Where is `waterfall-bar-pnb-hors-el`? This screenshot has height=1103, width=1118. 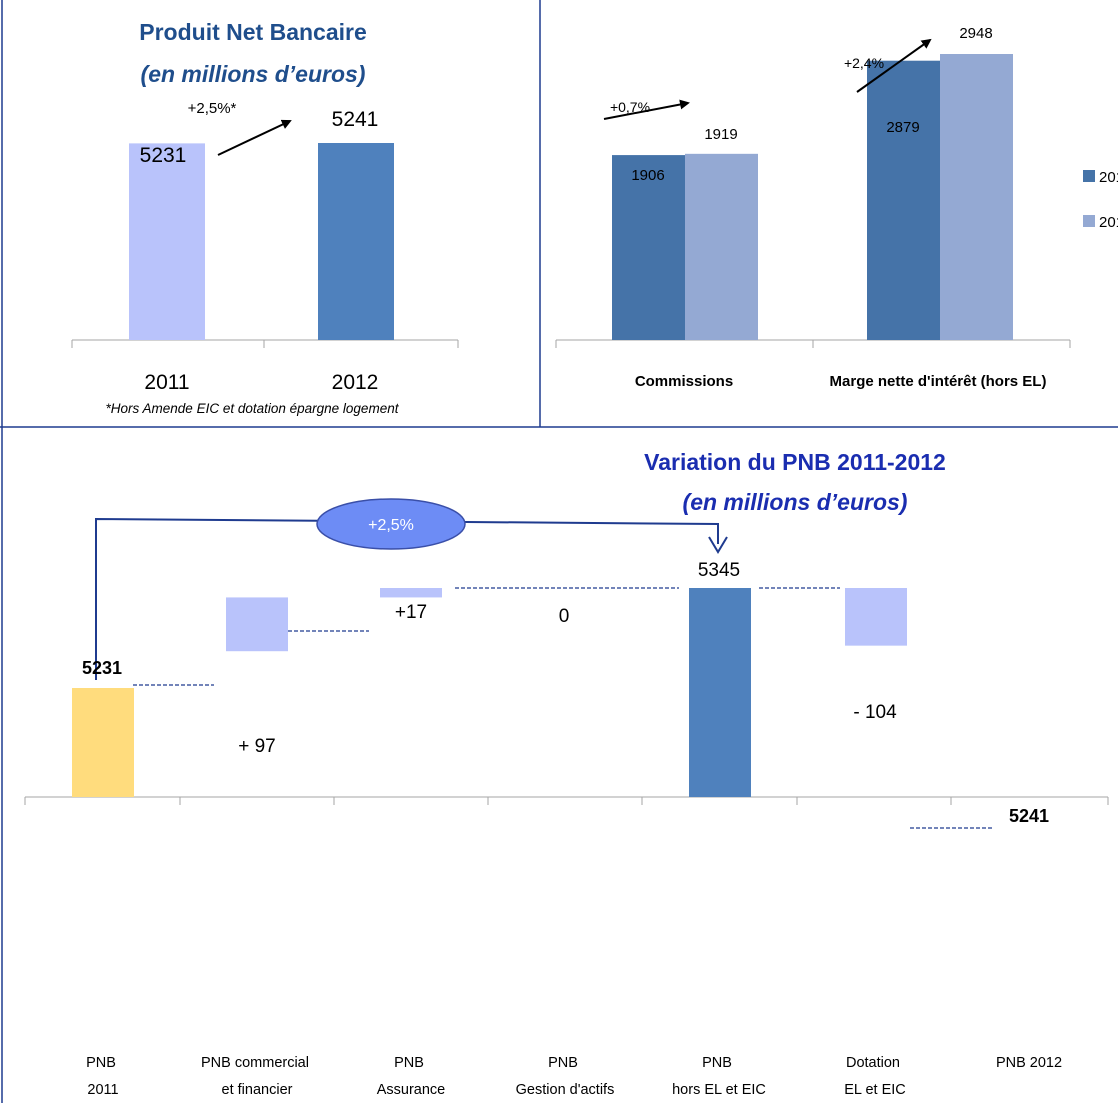
waterfall-bar-pnb-hors-el is located at coordinates (720, 692).